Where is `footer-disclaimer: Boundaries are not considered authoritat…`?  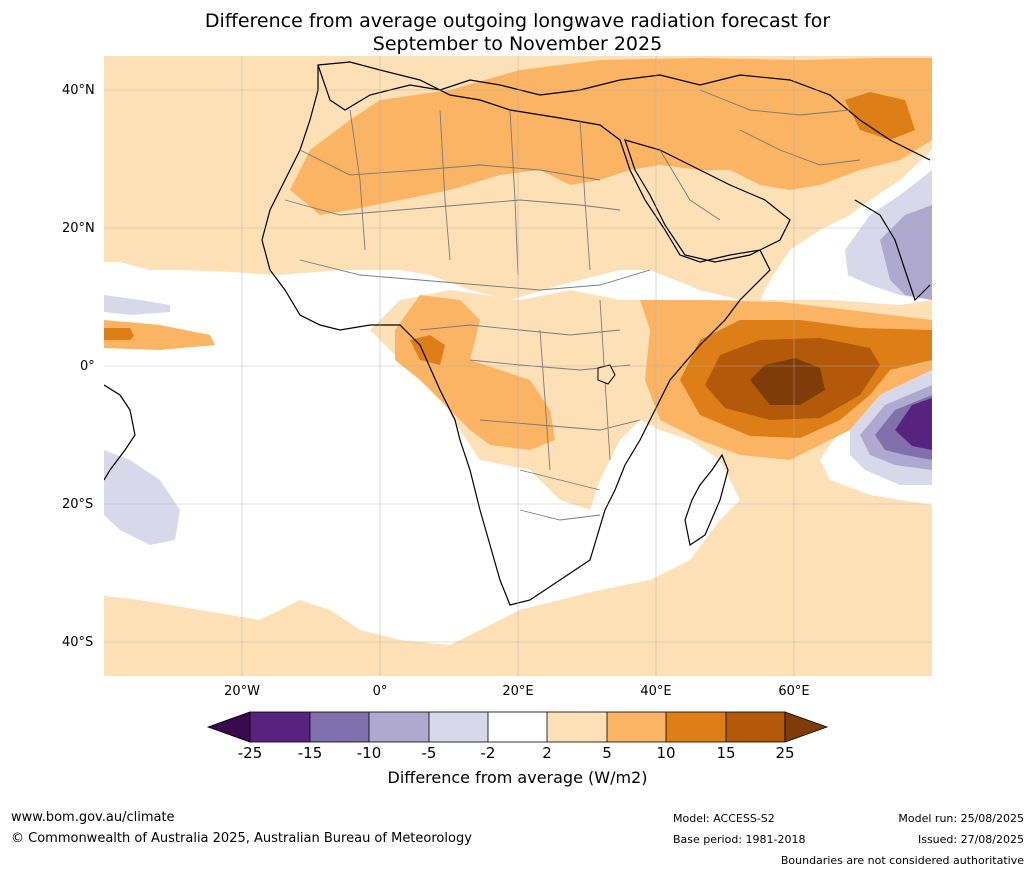 footer-disclaimer: Boundaries are not considered authoritat… is located at coordinates (902, 860).